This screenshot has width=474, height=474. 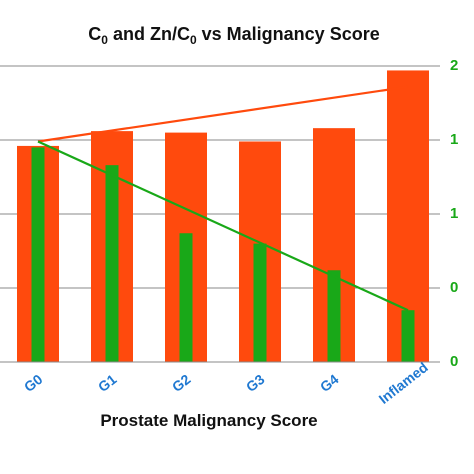 What do you see at coordinates (208, 420) in the screenshot?
I see `x-axis-title: Prostate Malignancy Score` at bounding box center [208, 420].